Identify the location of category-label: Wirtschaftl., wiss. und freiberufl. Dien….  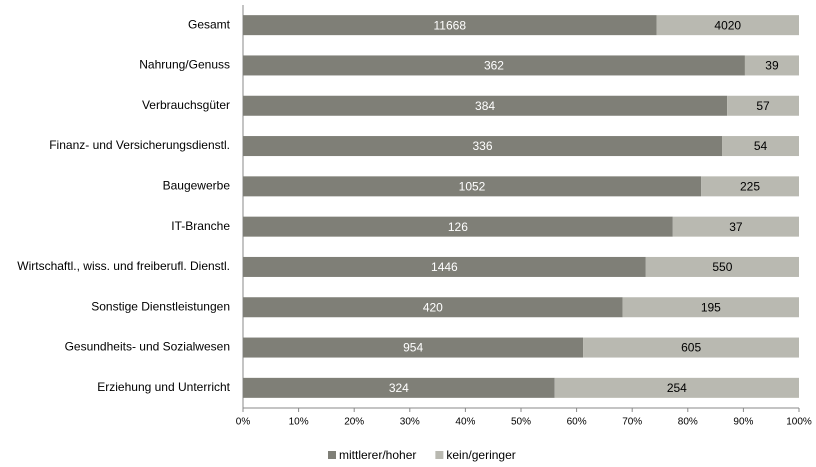
(123, 266).